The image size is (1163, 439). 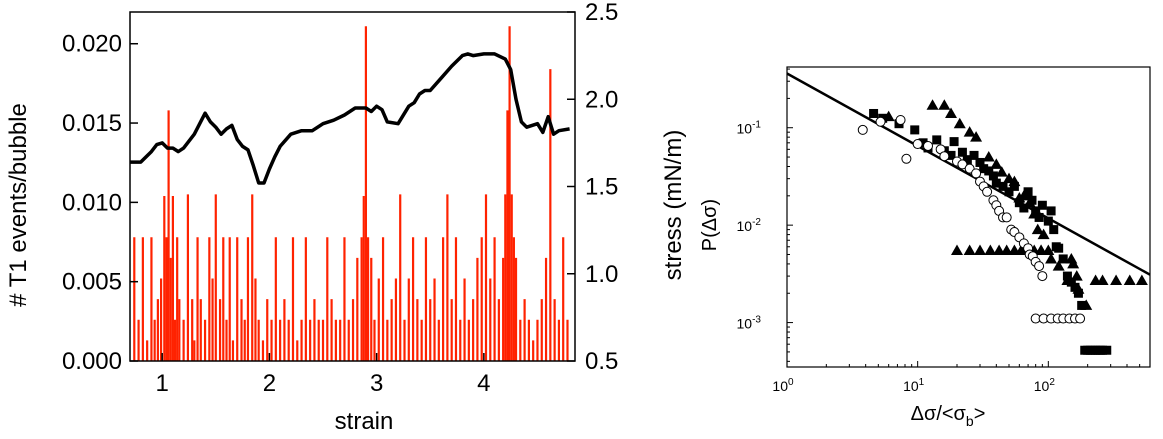 I want to click on left-x-ticks: 1 2 3 4, so click(x=323, y=375).